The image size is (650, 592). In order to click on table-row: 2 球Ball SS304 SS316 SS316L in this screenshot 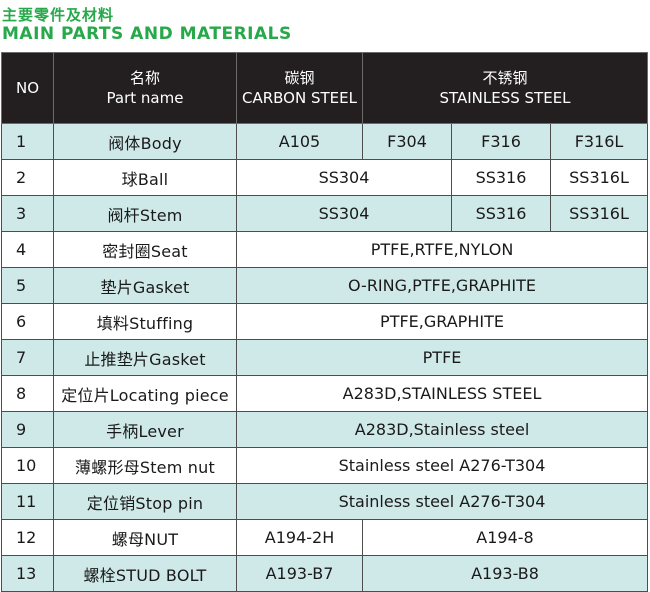, I will do `click(325, 177)`.